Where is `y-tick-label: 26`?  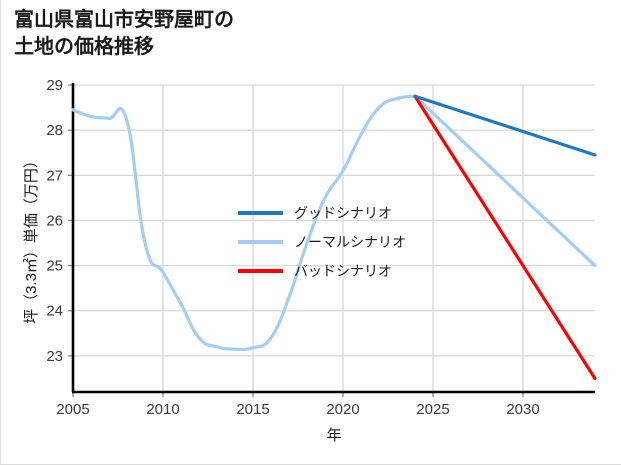 y-tick-label: 26 is located at coordinates (54, 220).